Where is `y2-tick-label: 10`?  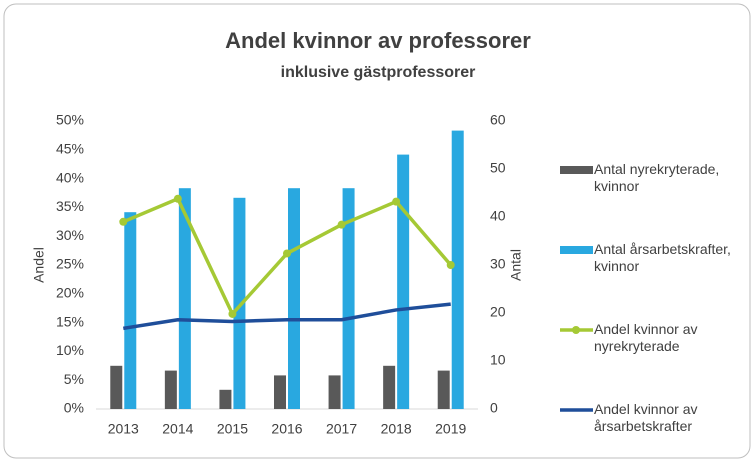
y2-tick-label: 10 is located at coordinates (498, 360).